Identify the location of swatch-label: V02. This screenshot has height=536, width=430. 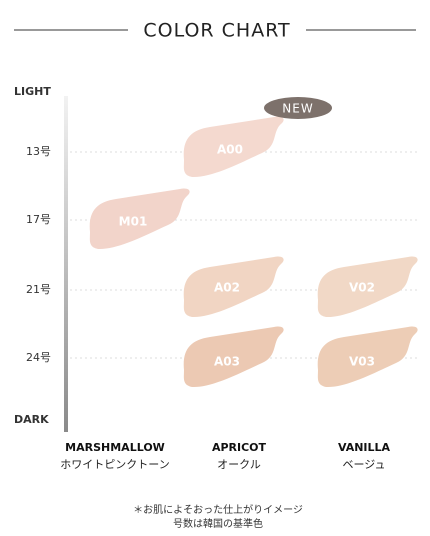
(362, 288).